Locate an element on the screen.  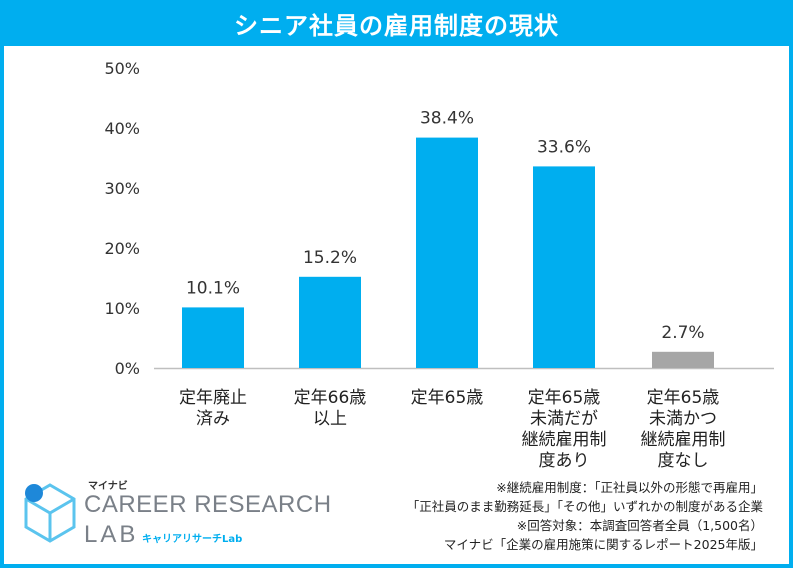
logo-brand-small: マイナビ is located at coordinates (108, 486).